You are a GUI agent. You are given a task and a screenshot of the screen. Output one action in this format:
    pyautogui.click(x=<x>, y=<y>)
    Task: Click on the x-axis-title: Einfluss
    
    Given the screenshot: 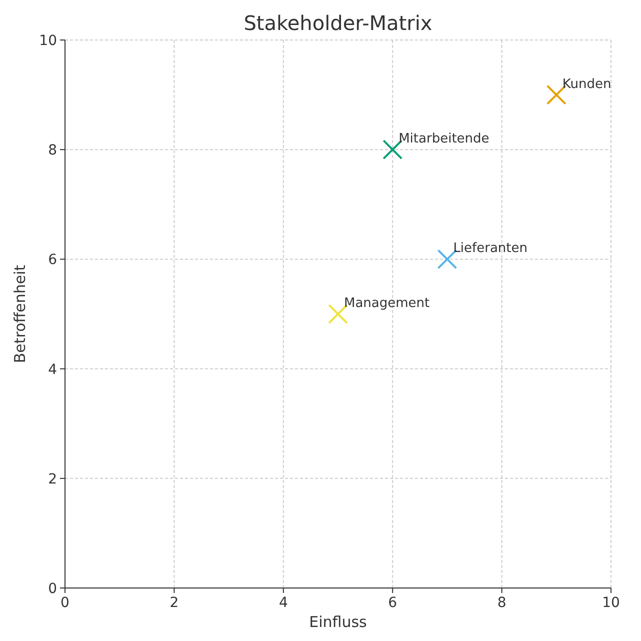 What is the action you would take?
    pyautogui.click(x=338, y=622)
    